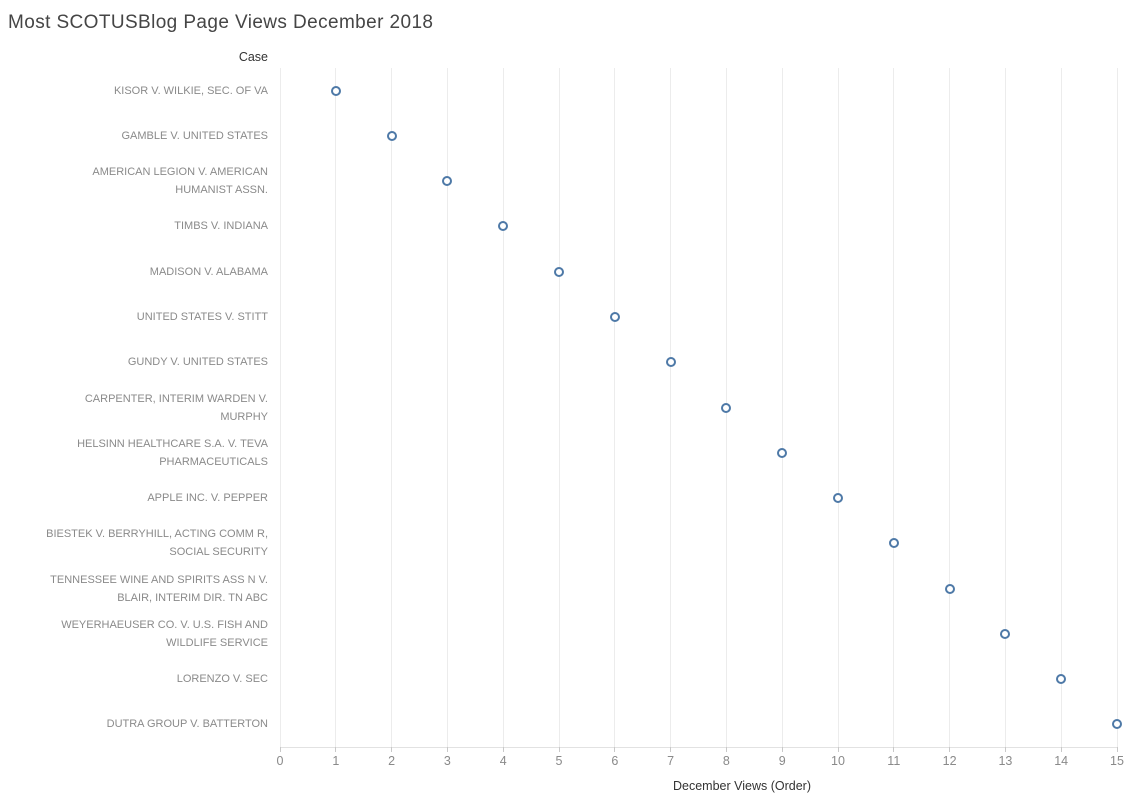 The image size is (1143, 809). Describe the element at coordinates (1117, 761) in the screenshot. I see `x-tick-label-15: 15` at that location.